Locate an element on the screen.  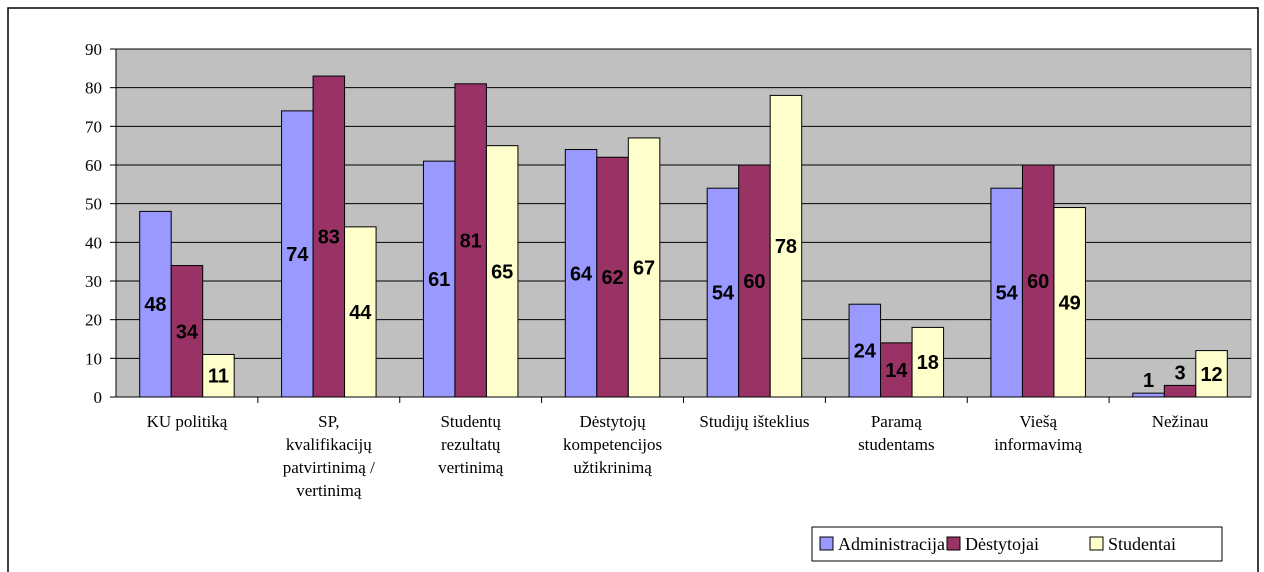
y-tick-label: 0 is located at coordinates (98, 397).